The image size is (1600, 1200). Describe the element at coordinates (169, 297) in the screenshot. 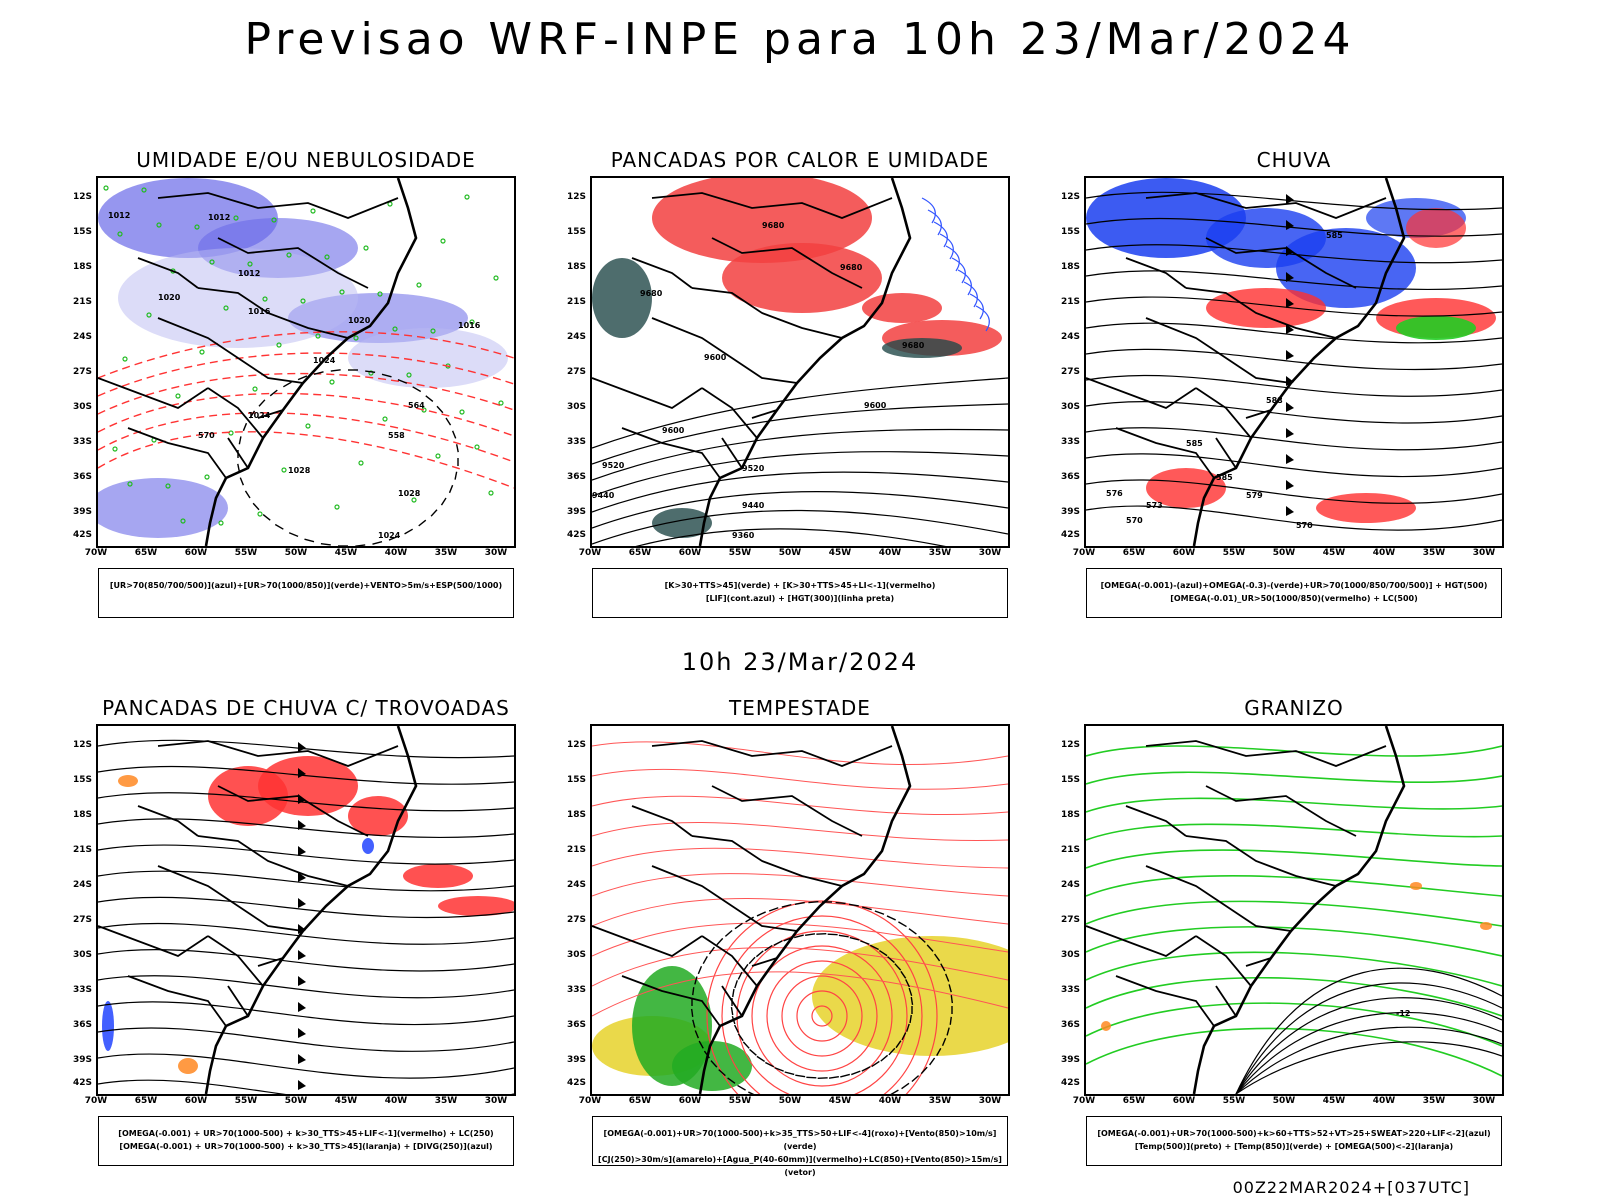

I see `contour-label: 1020` at that location.